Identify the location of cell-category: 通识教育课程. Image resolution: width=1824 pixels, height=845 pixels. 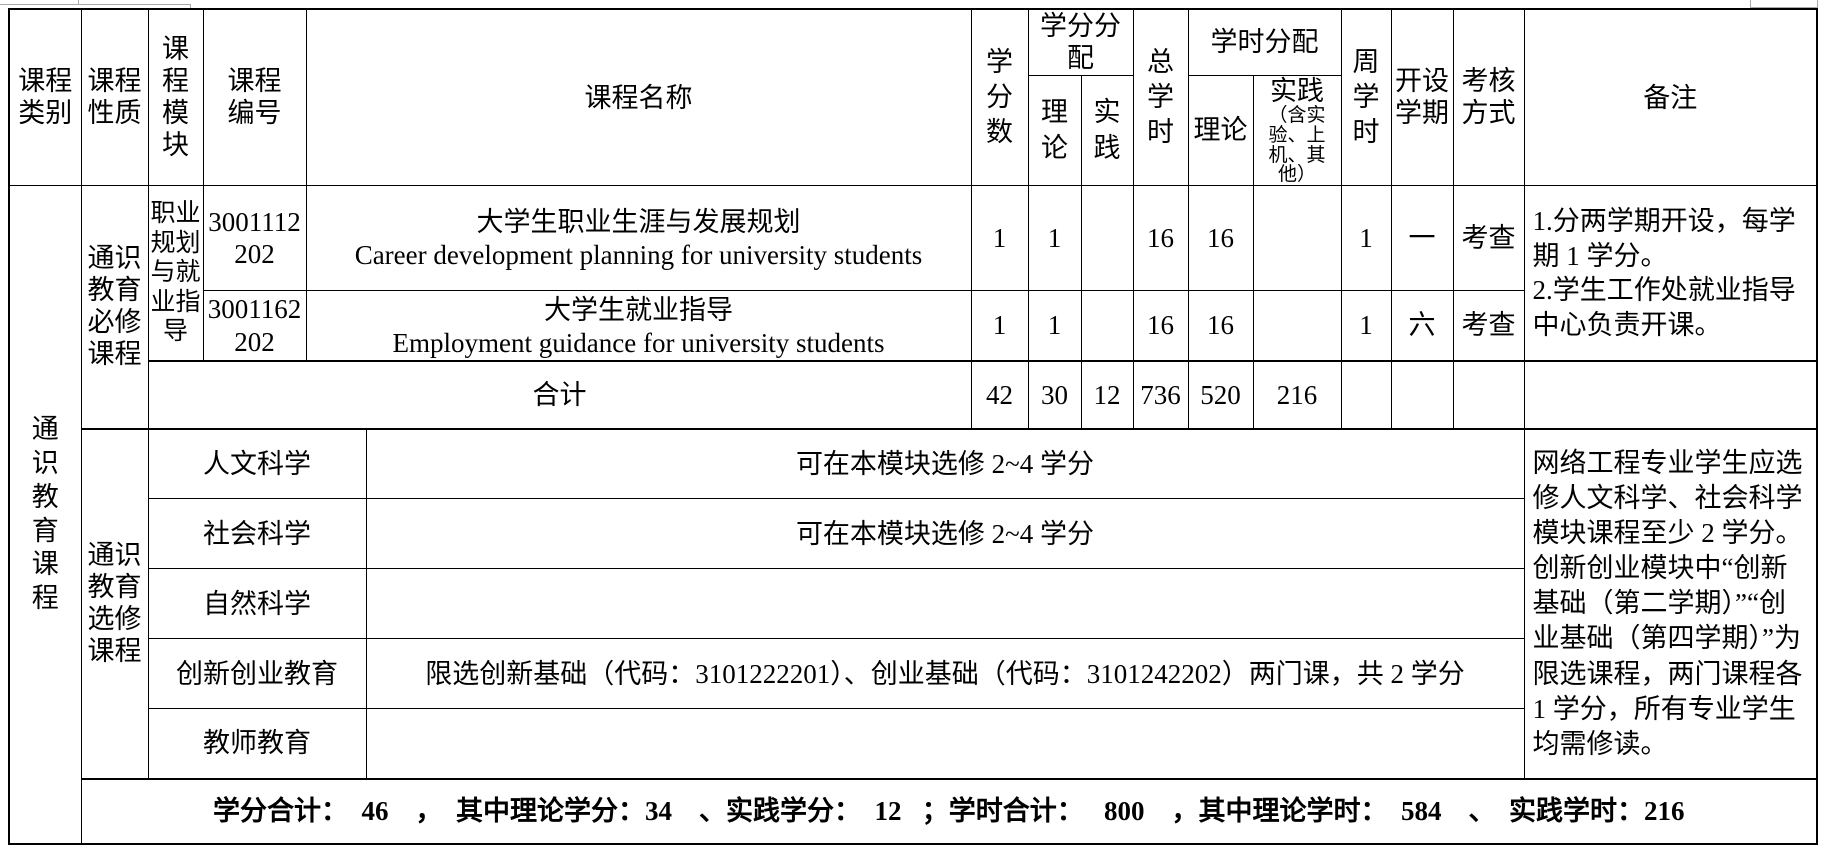
(45, 515).